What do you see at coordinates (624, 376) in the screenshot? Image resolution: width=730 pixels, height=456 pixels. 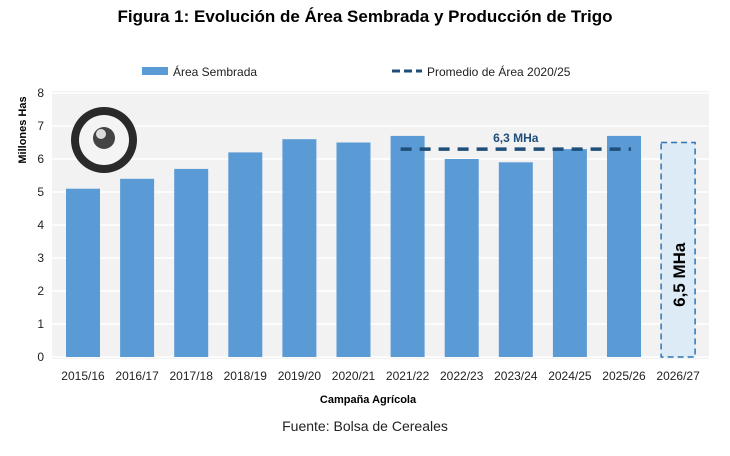 I see `x-tick-label: 2025/26` at bounding box center [624, 376].